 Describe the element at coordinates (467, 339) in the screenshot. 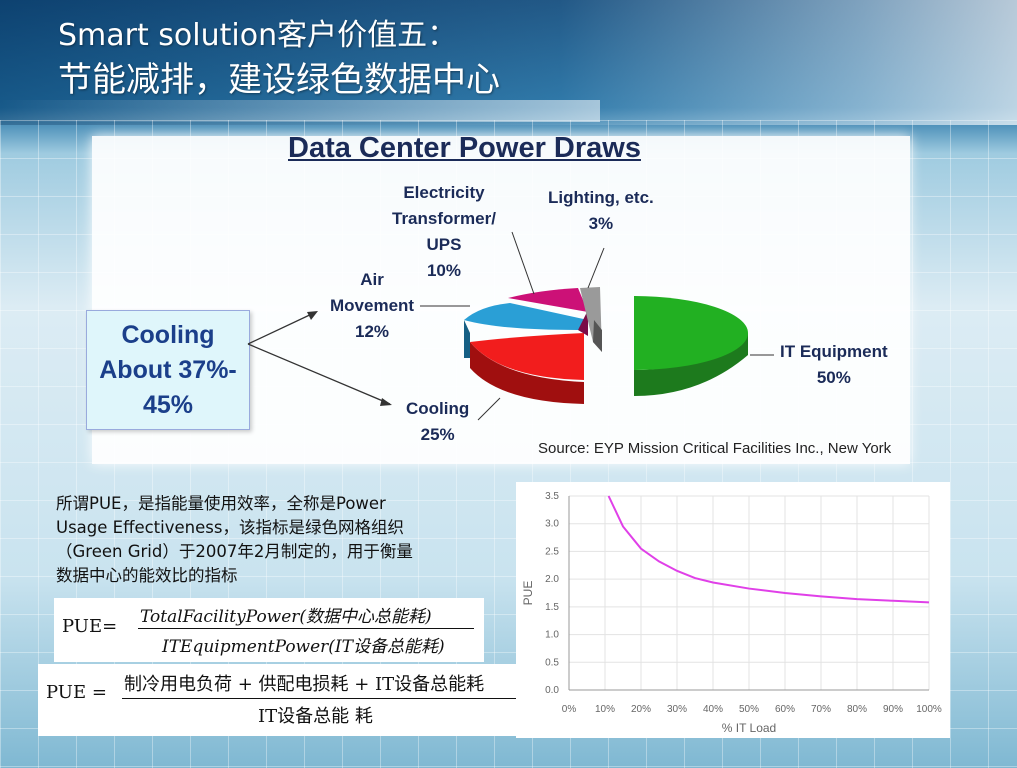

I see `pie-slice-air-movement-side` at that location.